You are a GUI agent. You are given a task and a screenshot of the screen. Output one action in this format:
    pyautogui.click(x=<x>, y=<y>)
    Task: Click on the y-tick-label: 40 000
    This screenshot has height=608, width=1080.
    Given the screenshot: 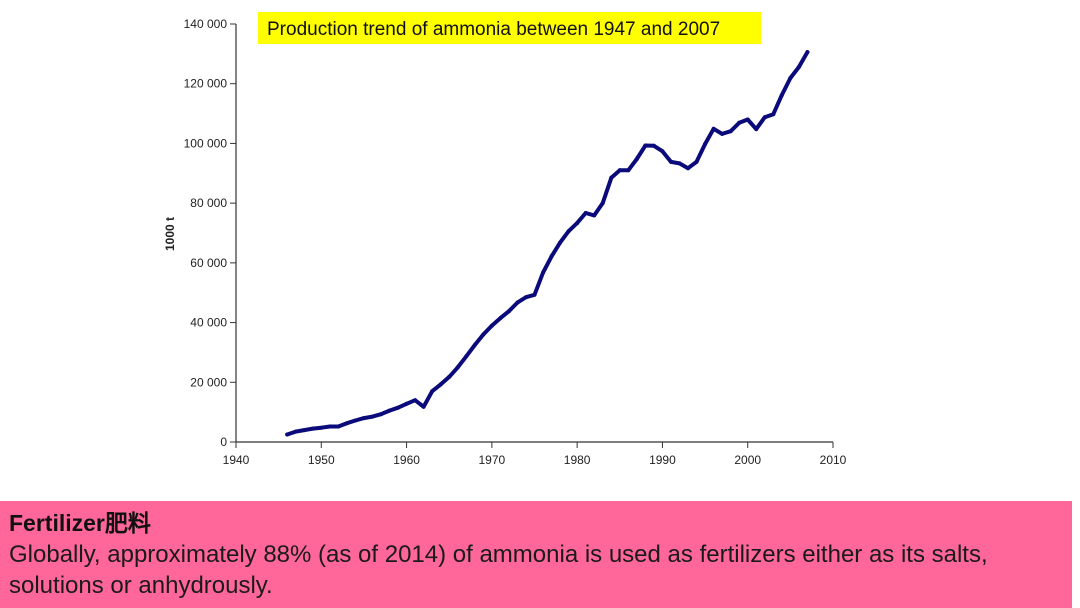 What is the action you would take?
    pyautogui.click(x=208, y=323)
    